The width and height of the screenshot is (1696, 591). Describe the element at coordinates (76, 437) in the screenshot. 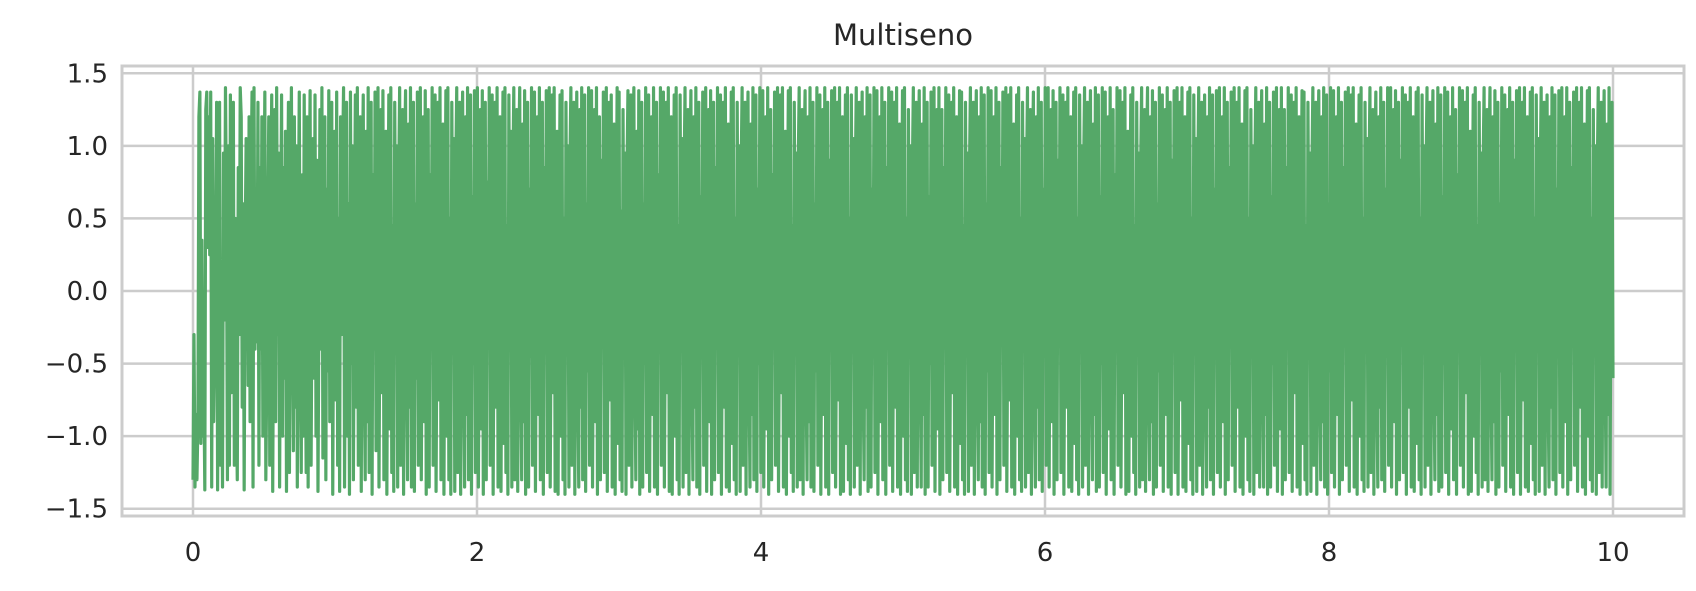

I see `y-tick-label: −1.0` at that location.